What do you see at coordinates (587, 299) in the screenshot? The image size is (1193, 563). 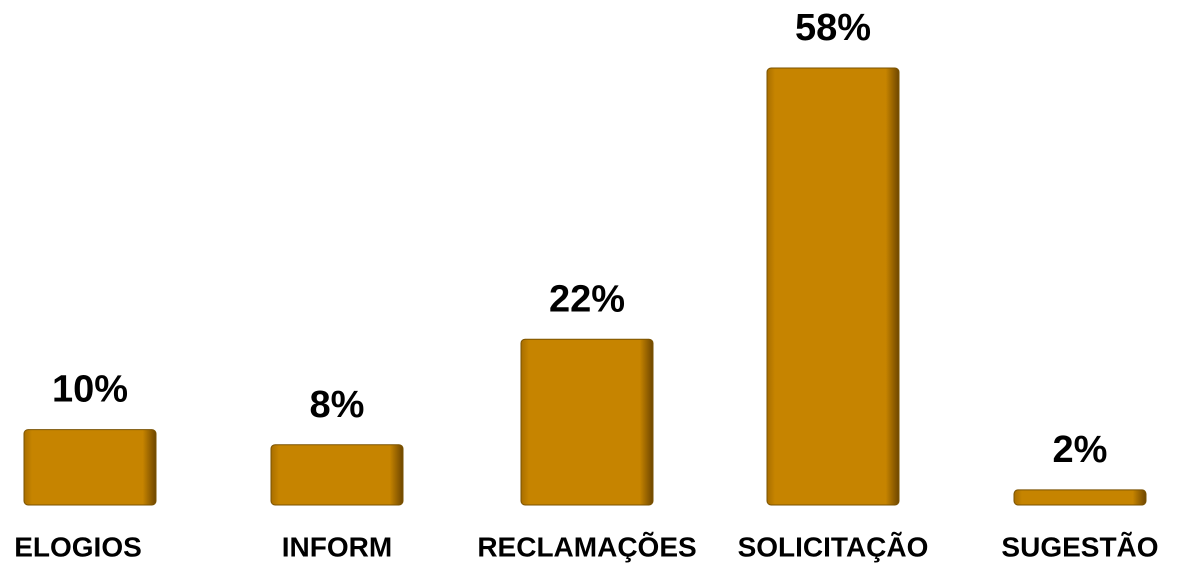 I see `value-label: 22%` at bounding box center [587, 299].